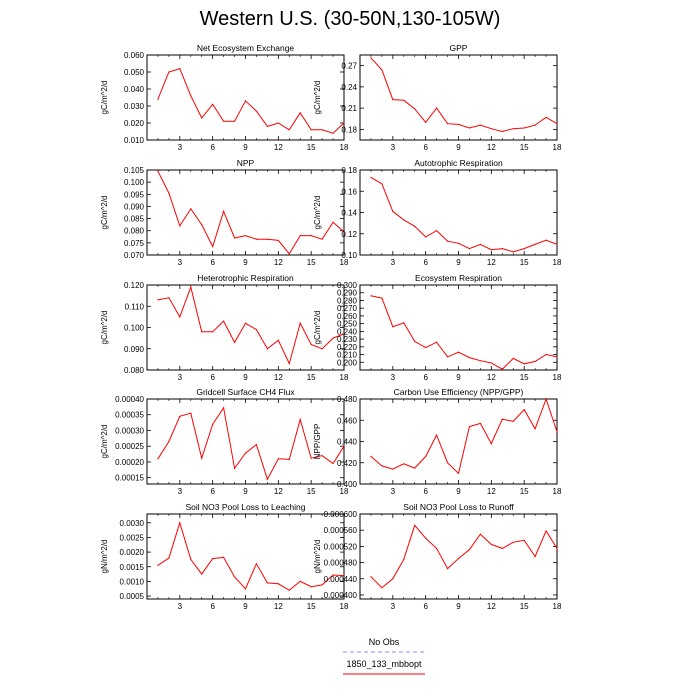 Image resolution: width=700 pixels, height=700 pixels. I want to click on y-tick-label: 0.24, so click(349, 87).